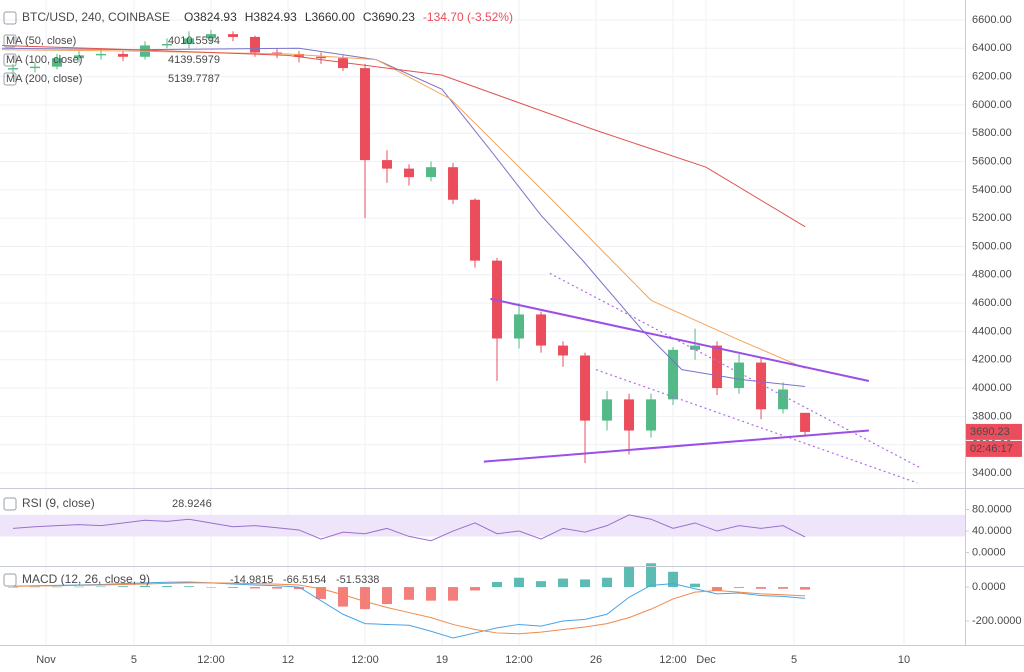 This screenshot has height=672, width=1024. I want to click on price-info: H3824.93, so click(271, 17).